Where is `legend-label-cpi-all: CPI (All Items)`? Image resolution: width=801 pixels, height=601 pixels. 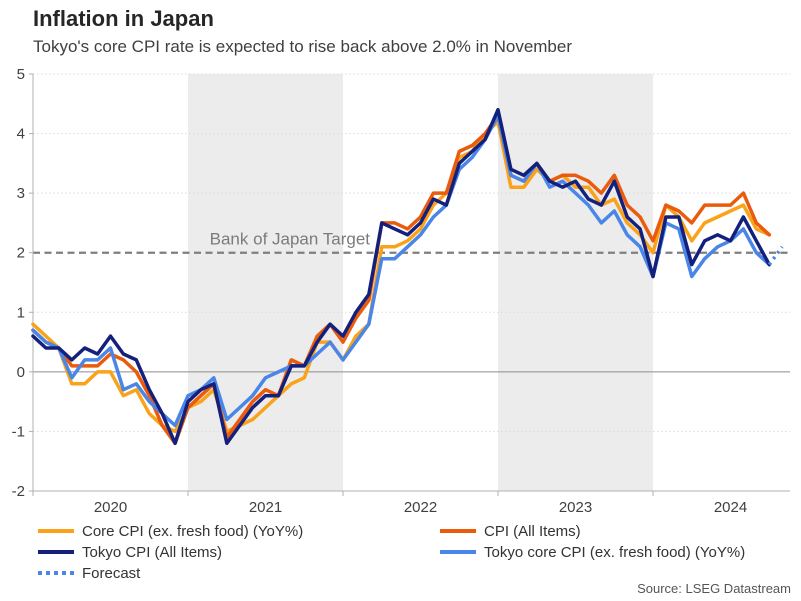
legend-label-cpi-all: CPI (All Items) is located at coordinates (532, 531).